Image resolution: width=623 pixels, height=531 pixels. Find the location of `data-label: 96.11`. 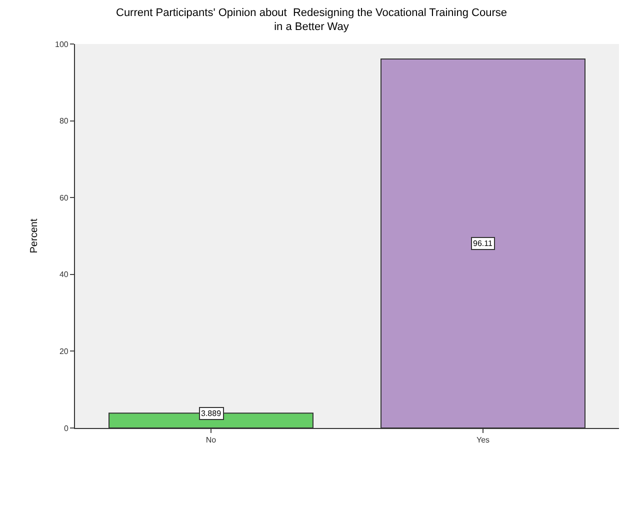

data-label: 96.11 is located at coordinates (483, 243).